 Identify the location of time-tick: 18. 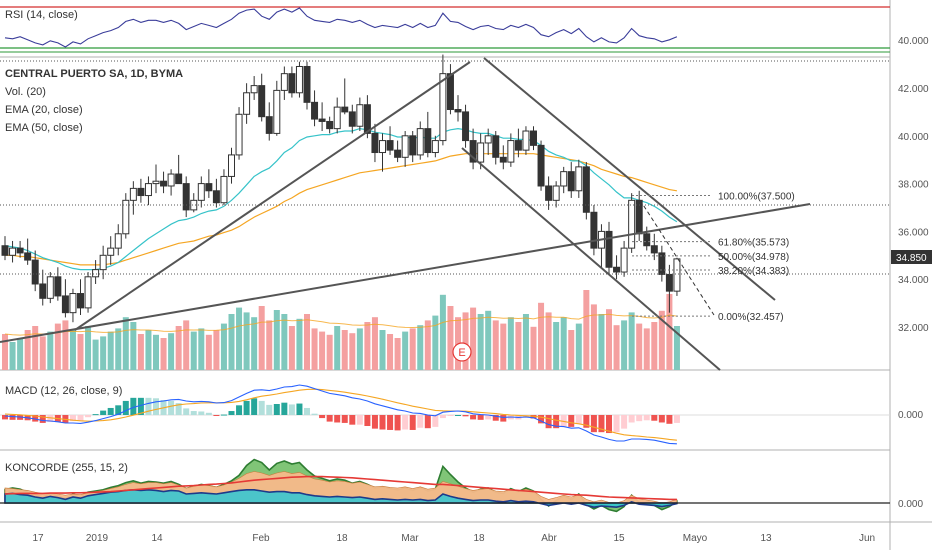
(342, 538).